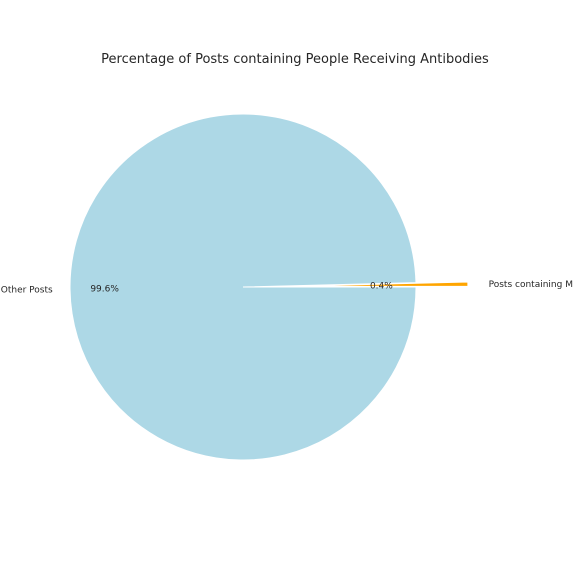  Describe the element at coordinates (531, 285) in the screenshot. I see `pie-slice-label-1: Posts containing M` at that location.